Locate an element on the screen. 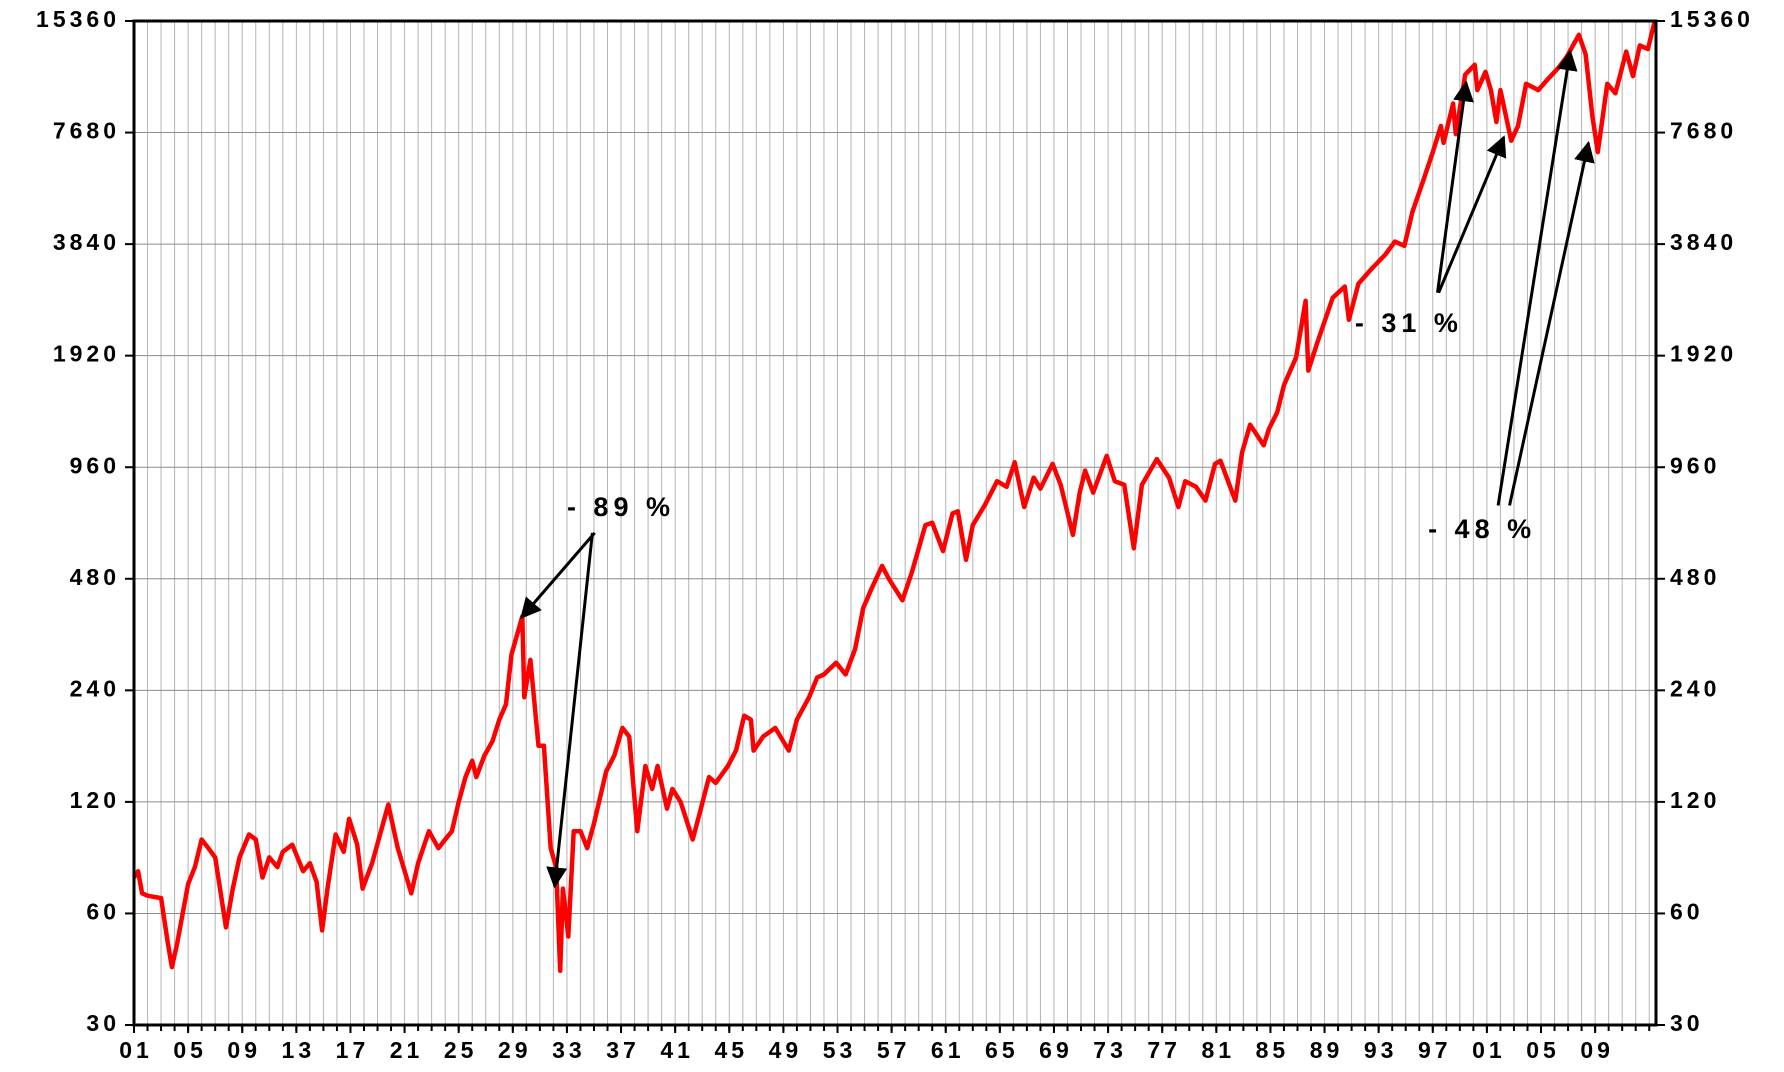  x-tick-label: 49 is located at coordinates (786, 1050).